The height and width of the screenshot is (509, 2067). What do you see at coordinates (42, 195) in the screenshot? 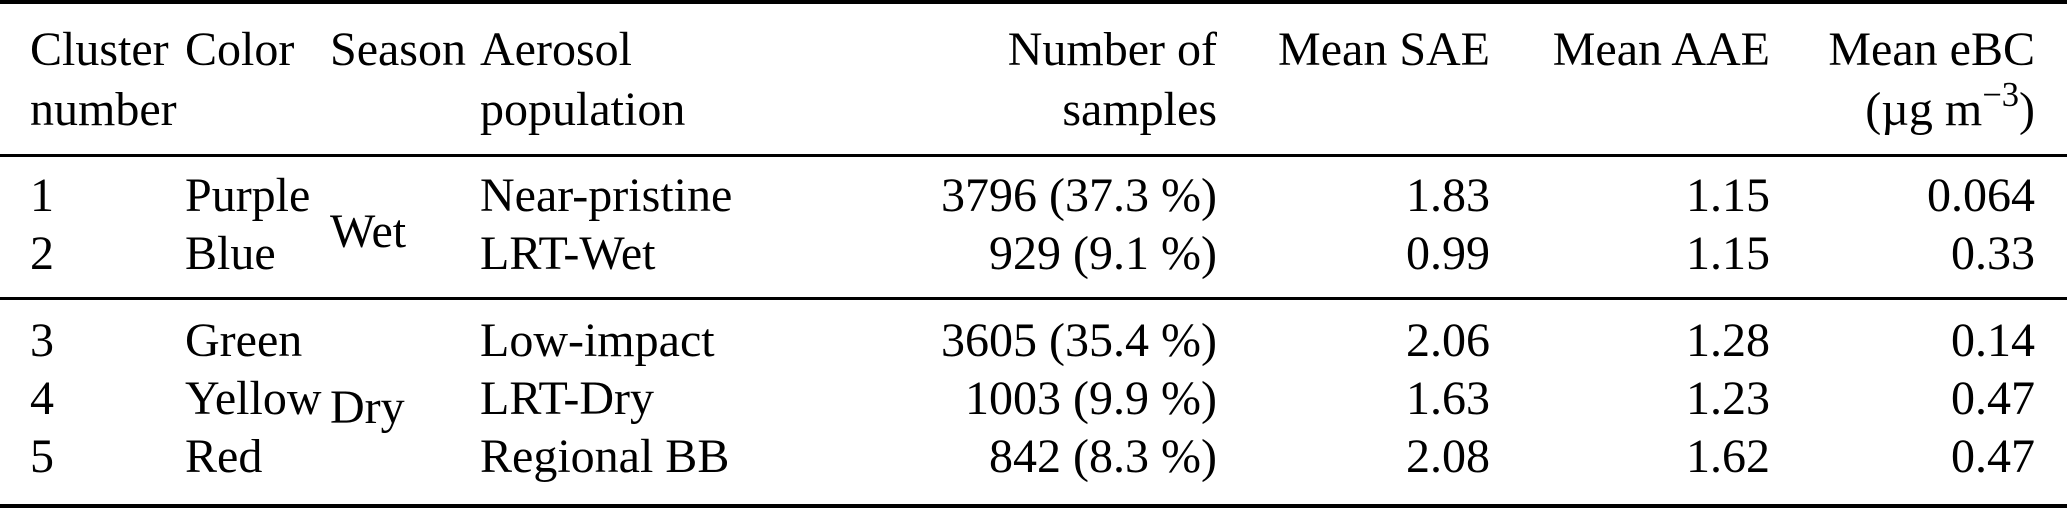
I see `cell-cluster: 1` at bounding box center [42, 195].